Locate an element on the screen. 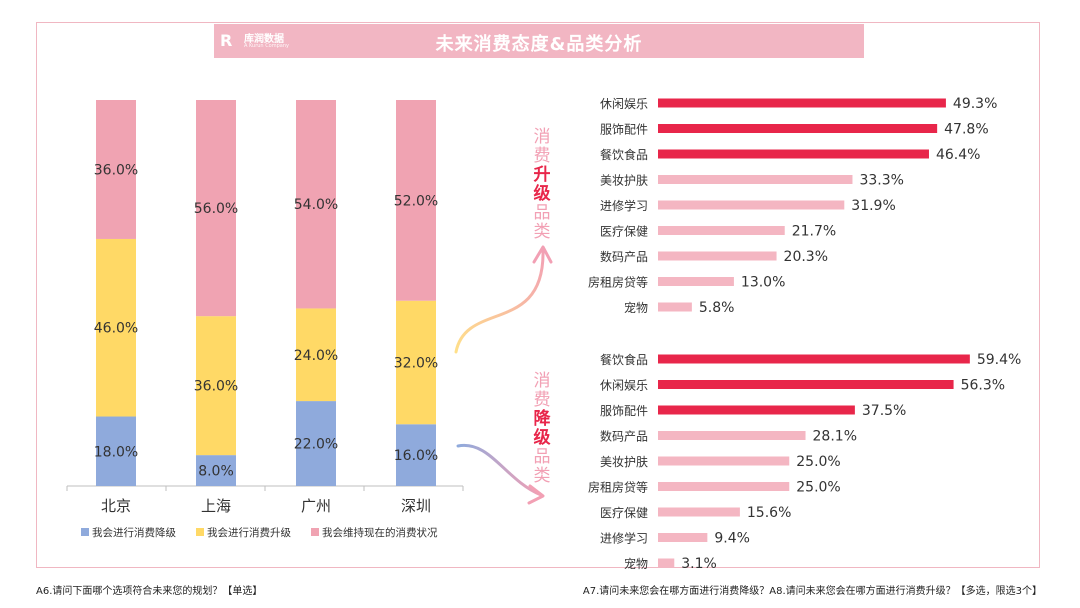 Image resolution: width=1080 pixels, height=608 pixels. hbar-value-down-6: 15.6% is located at coordinates (769, 513).